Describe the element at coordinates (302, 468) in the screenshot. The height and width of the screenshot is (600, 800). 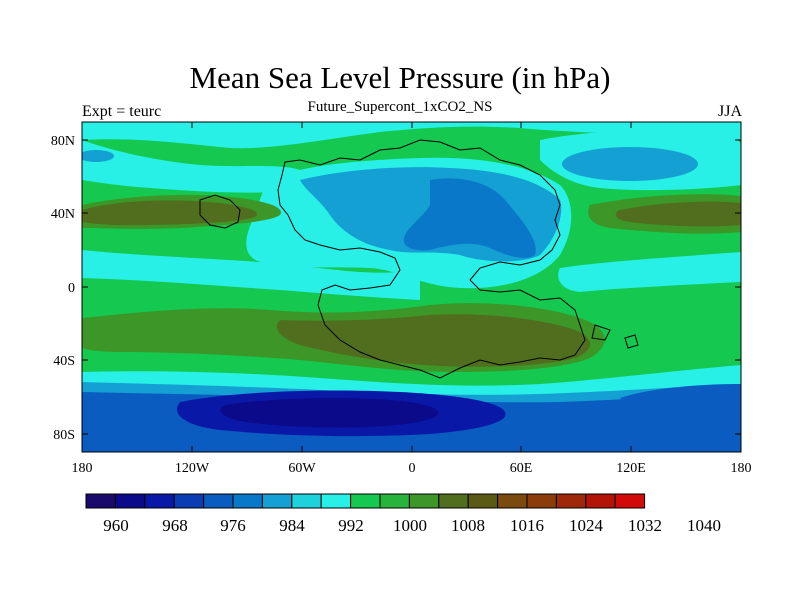
I see `lon-label: 60W` at that location.